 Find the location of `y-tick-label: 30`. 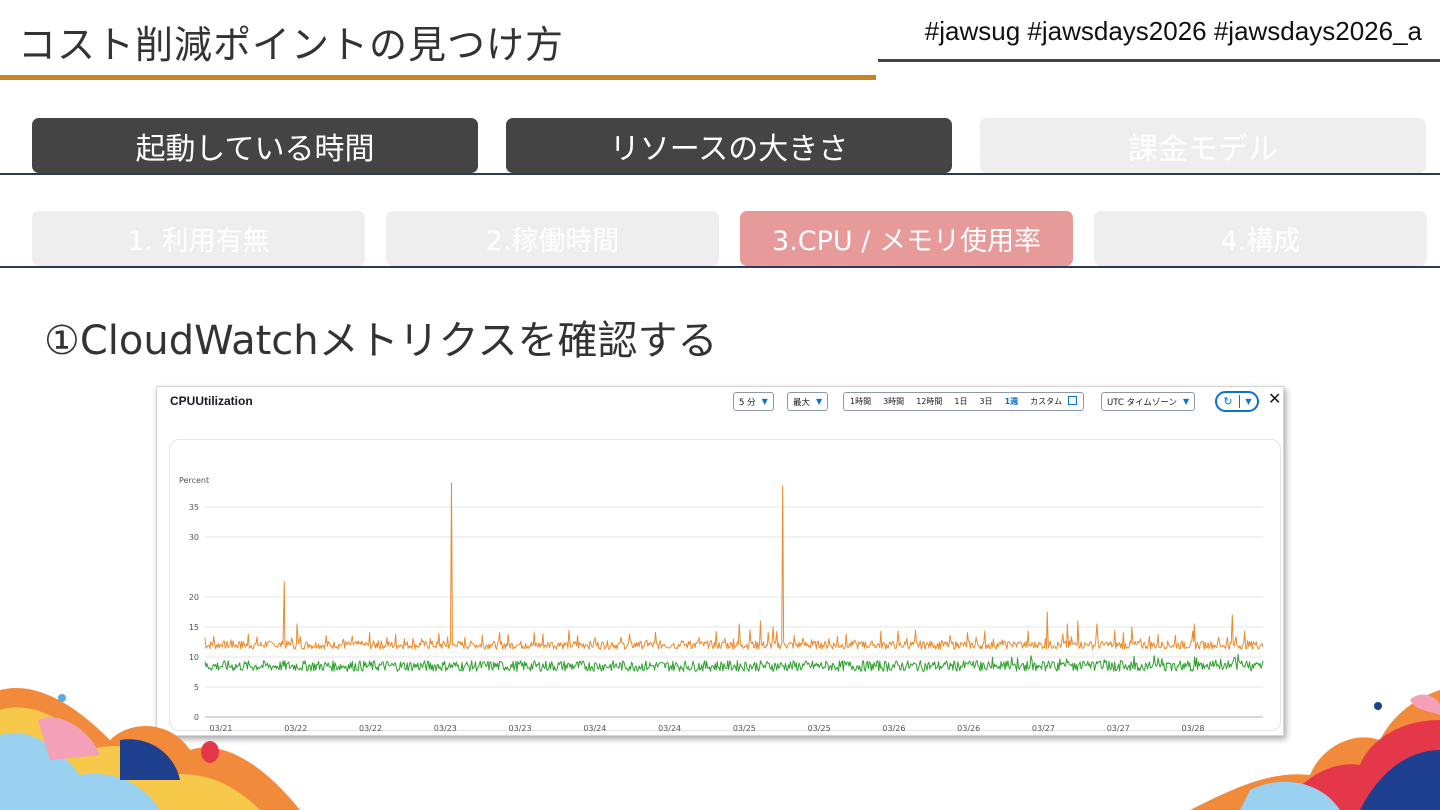

y-tick-label: 30 is located at coordinates (194, 537).